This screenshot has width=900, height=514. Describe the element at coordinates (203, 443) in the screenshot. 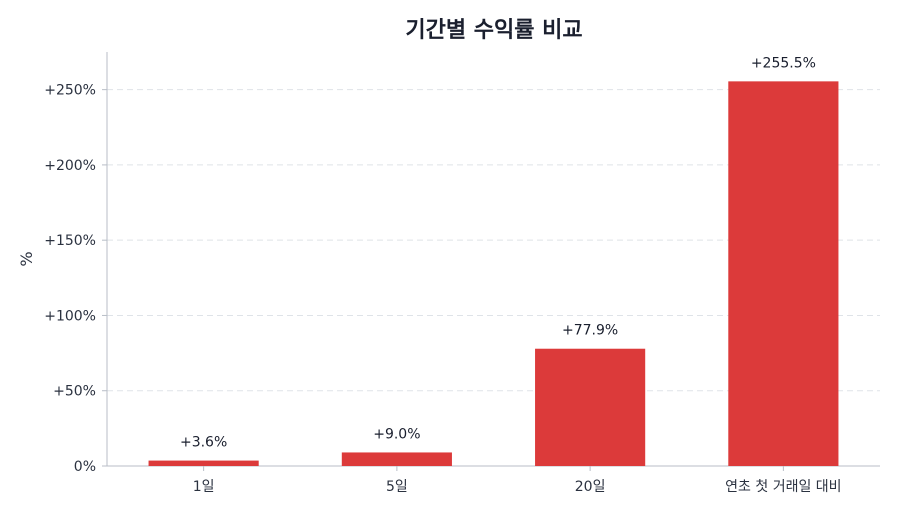

I see `data-label: +3.6%` at that location.